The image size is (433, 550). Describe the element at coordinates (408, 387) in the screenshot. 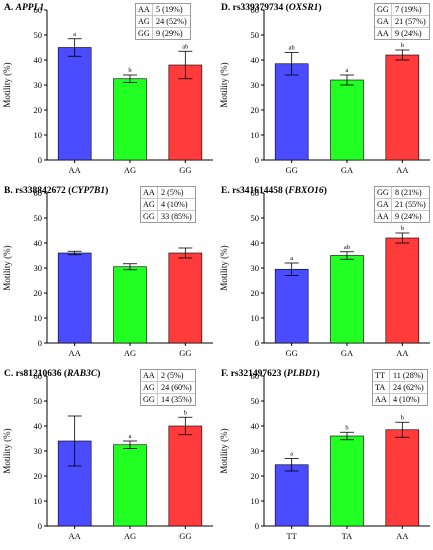

I see `legend-count: 24 (62%)` at that location.